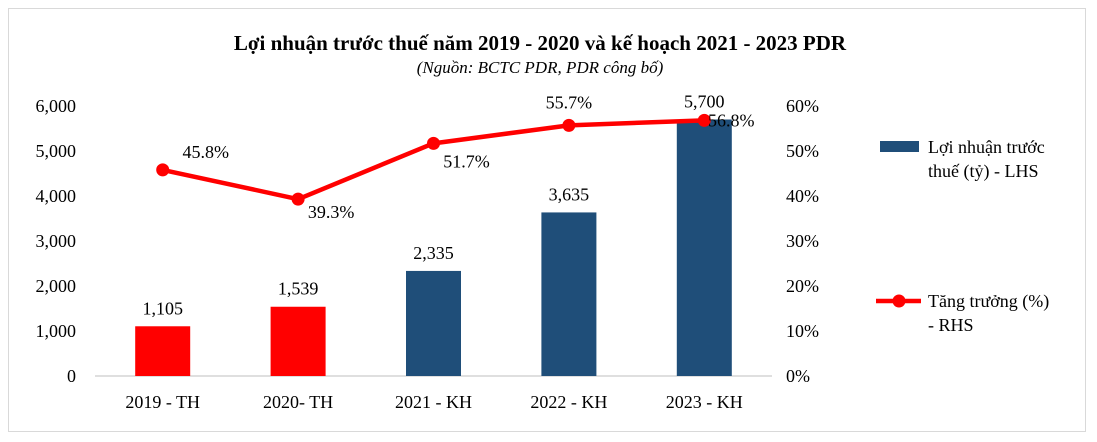 This screenshot has height=442, width=1097. I want to click on right-axis: 0% 10% 20% 30% 40% 50% 60%, so click(802, 241).